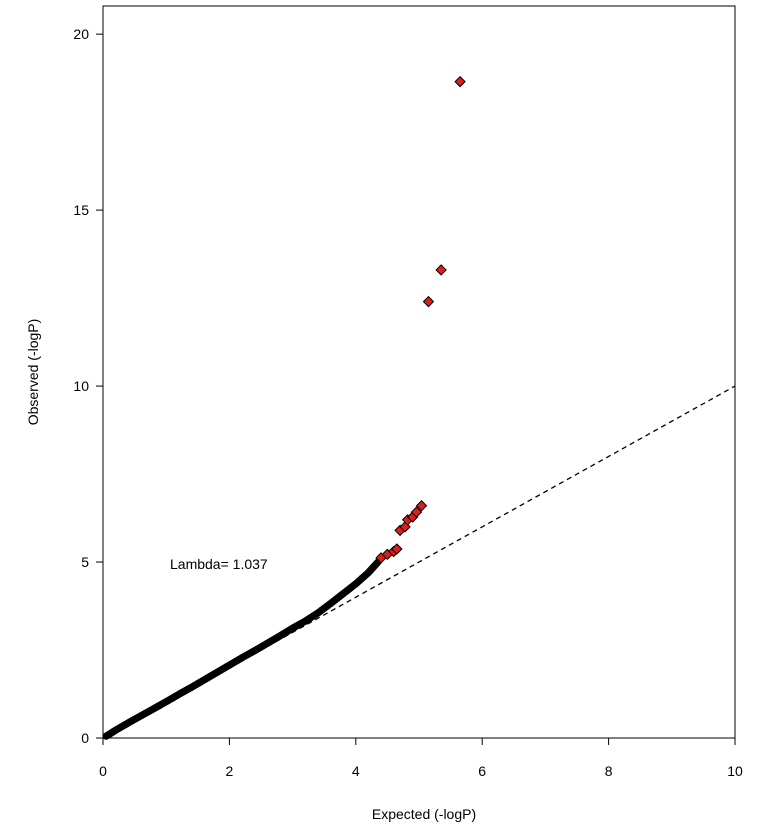  What do you see at coordinates (81, 34) in the screenshot?
I see `y-tick-label: 20` at bounding box center [81, 34].